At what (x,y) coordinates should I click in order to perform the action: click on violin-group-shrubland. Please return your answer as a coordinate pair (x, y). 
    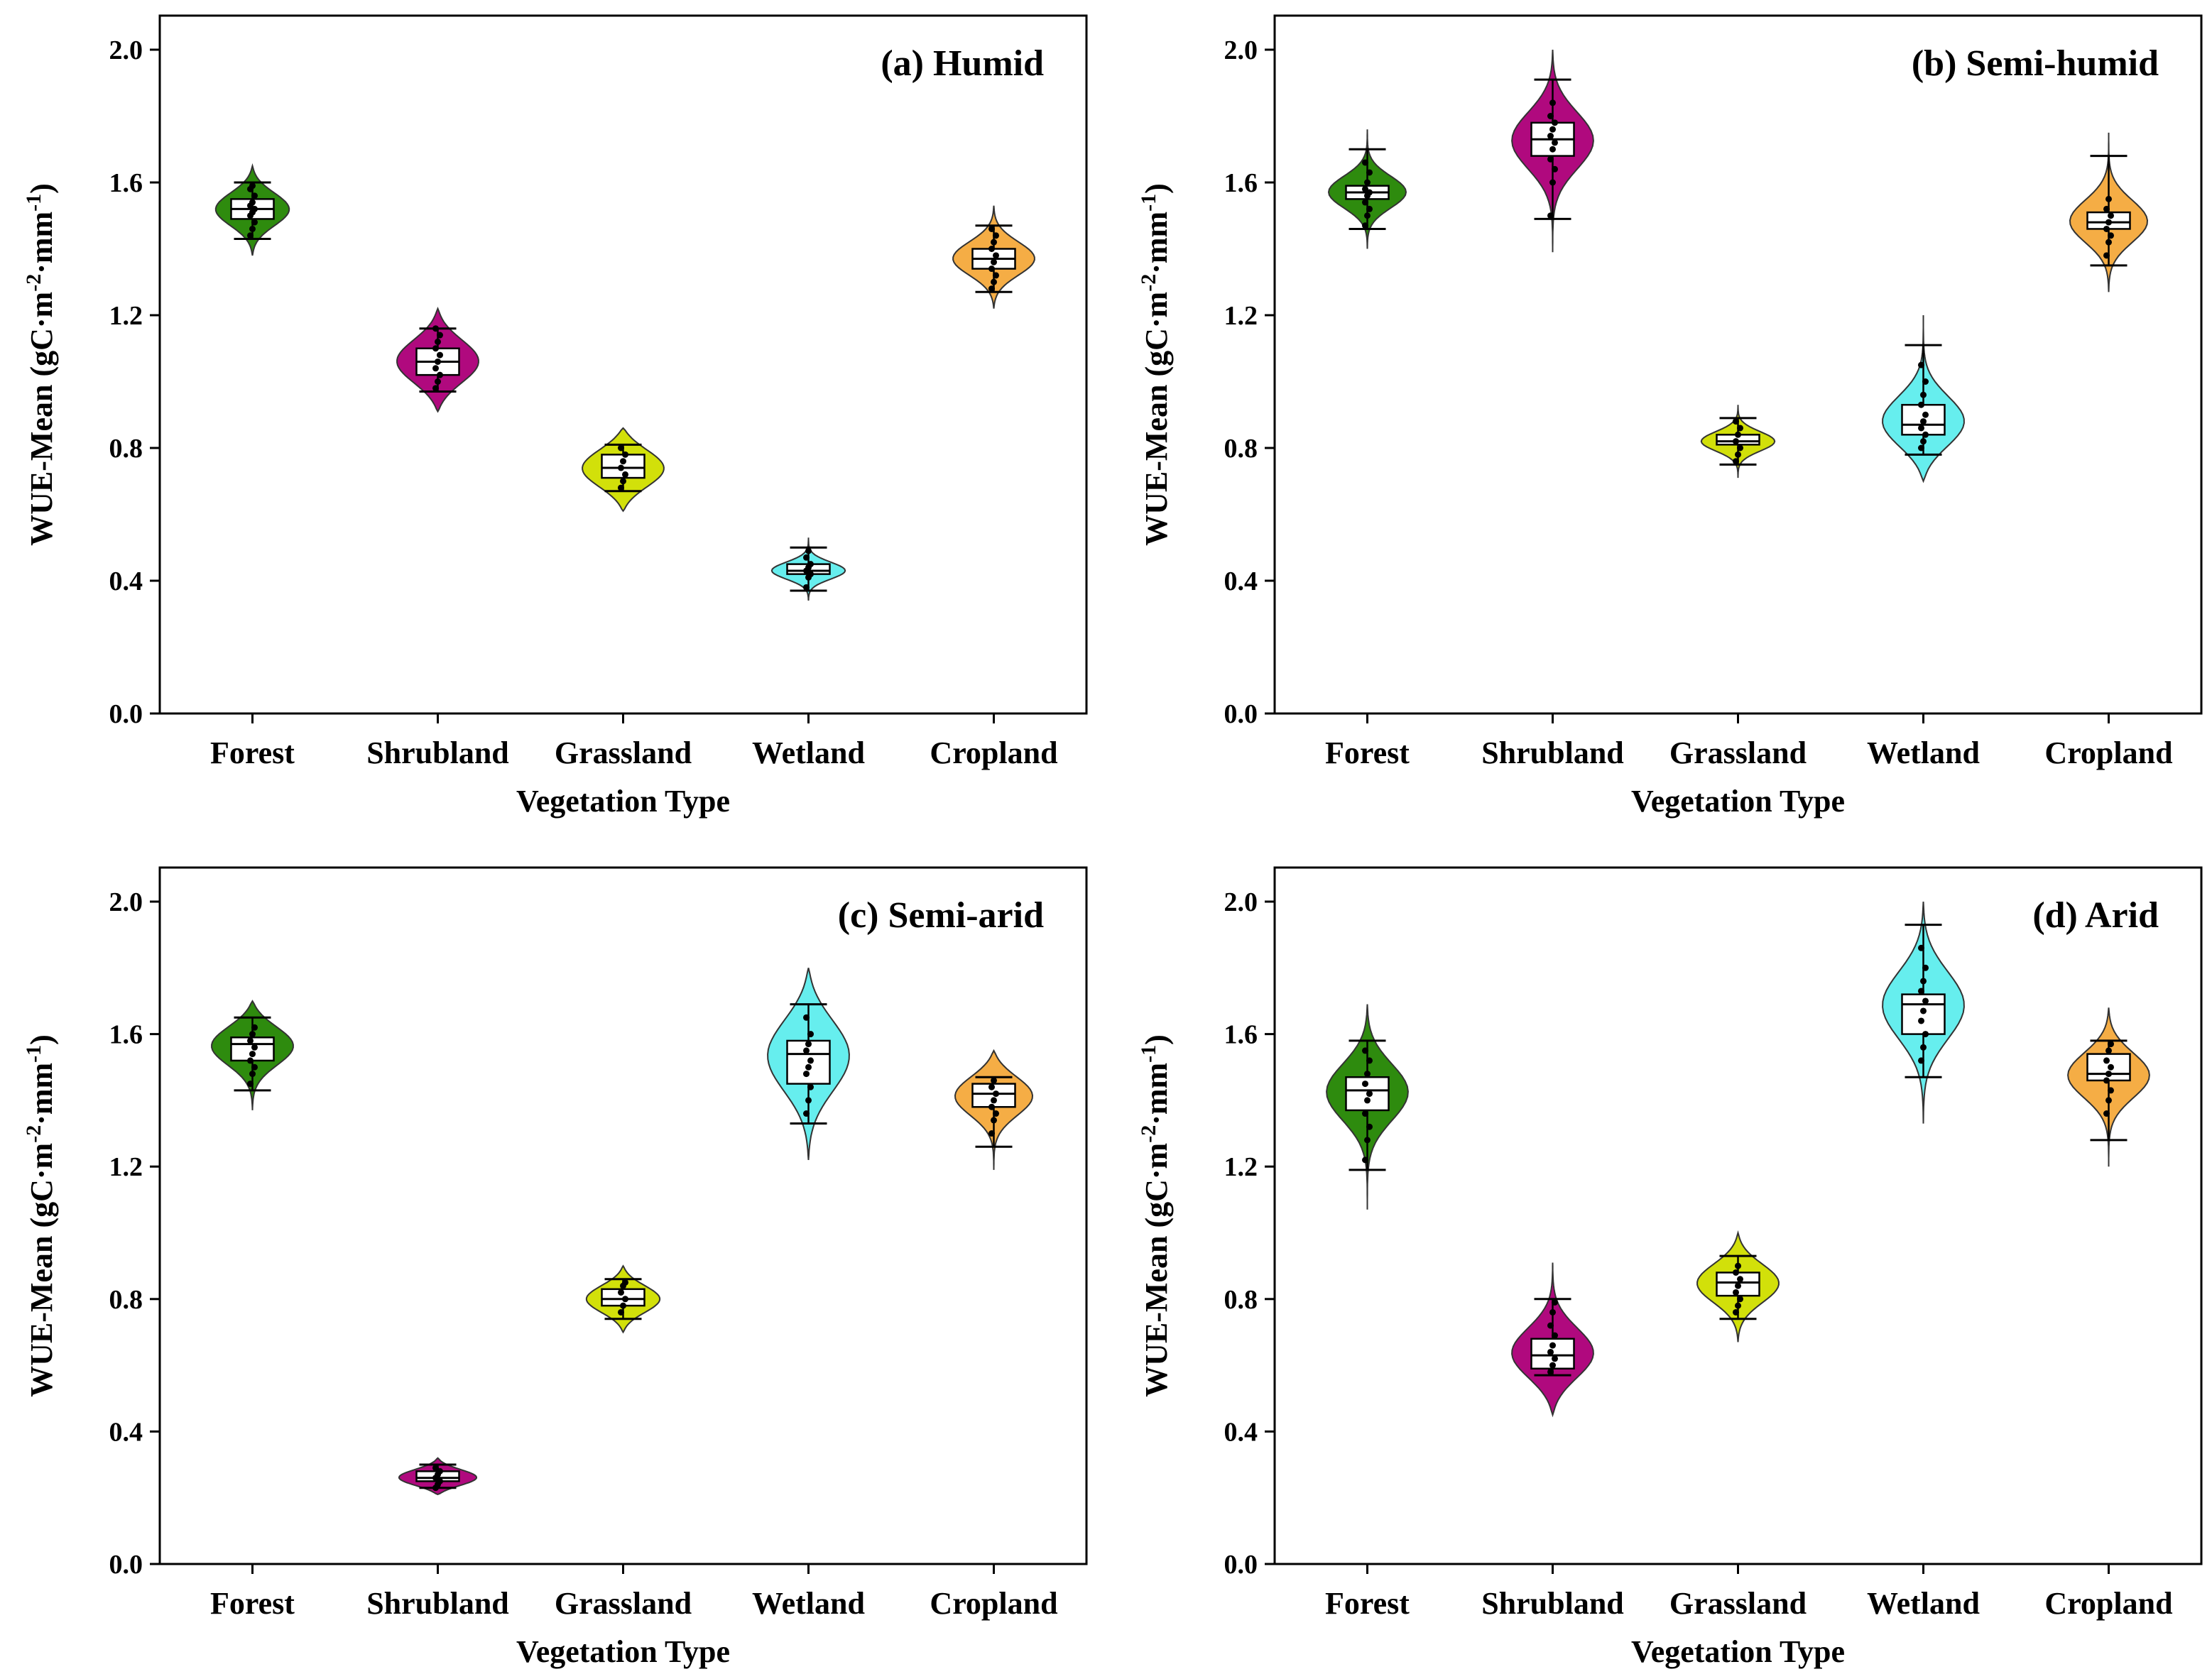
    Looking at the image, I should click on (437, 359).